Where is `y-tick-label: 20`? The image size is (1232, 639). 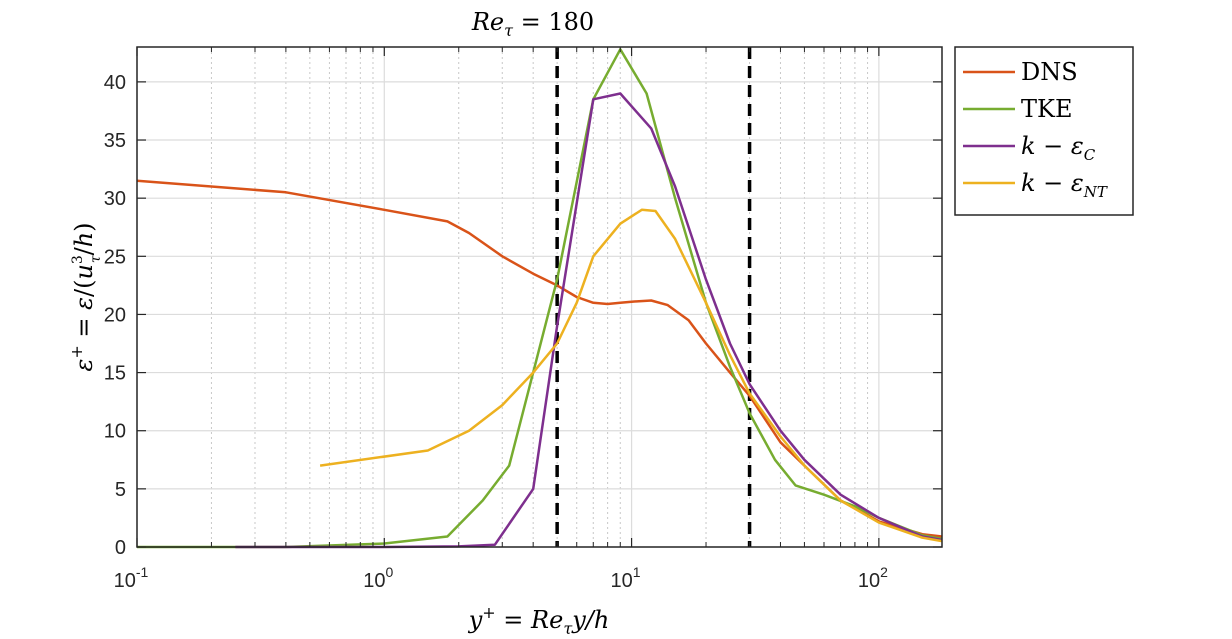 y-tick-label: 20 is located at coordinates (115, 315).